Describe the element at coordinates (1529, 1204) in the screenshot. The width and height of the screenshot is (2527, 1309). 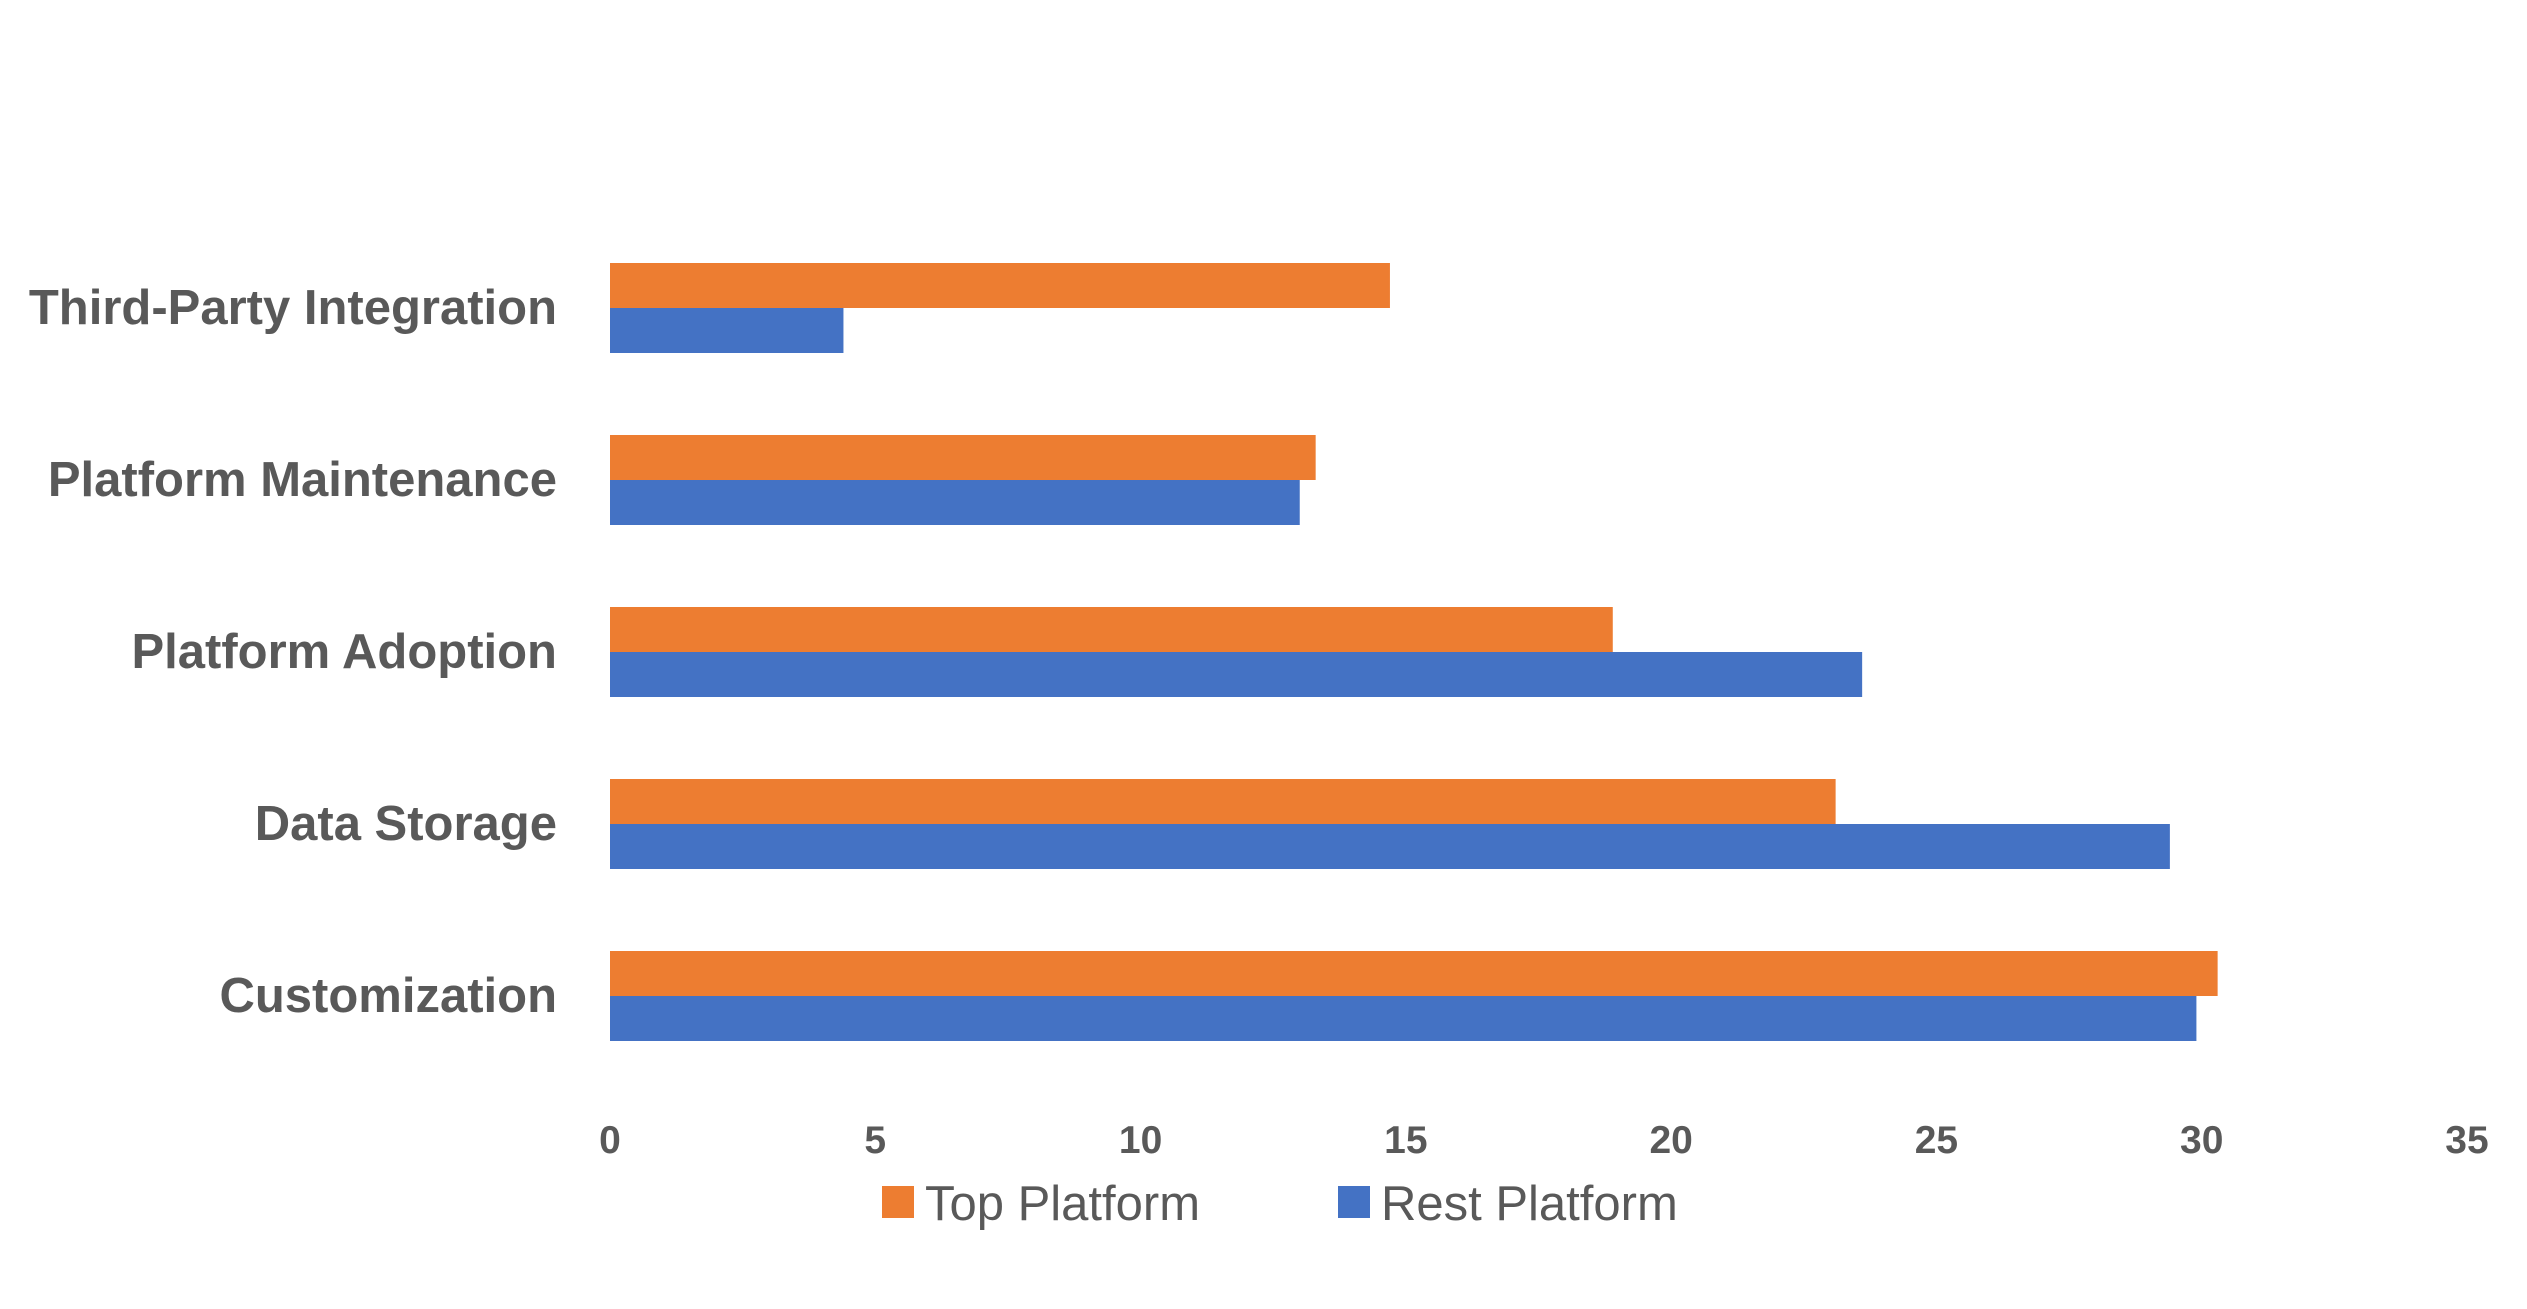
I see `legend-label: Rest Platform` at that location.